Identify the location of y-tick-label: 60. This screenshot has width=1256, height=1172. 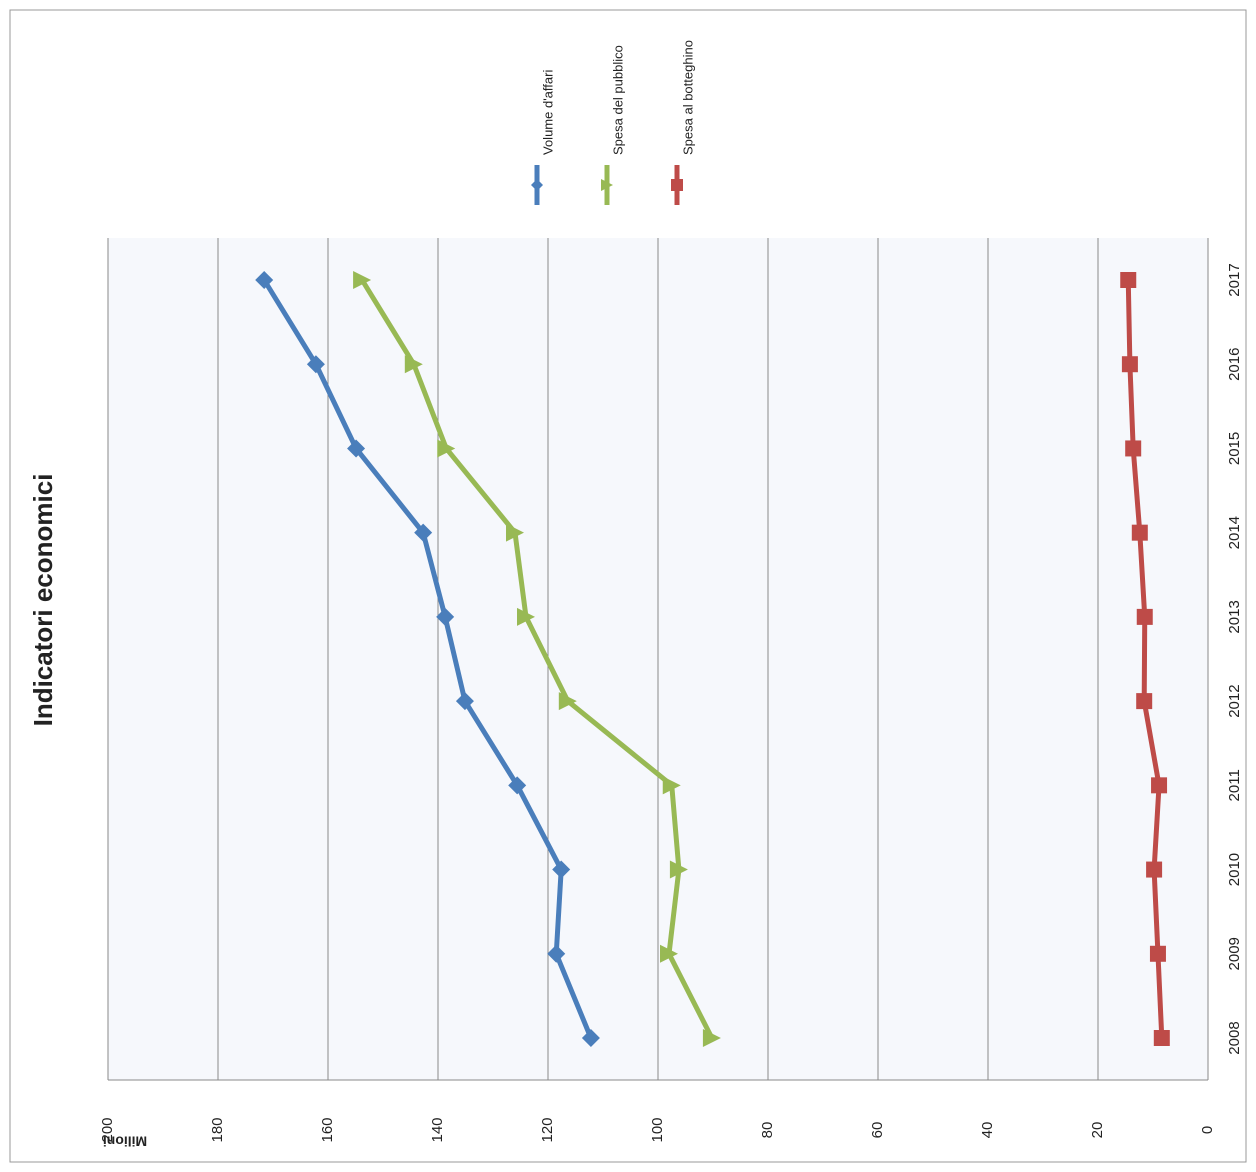
(877, 1130).